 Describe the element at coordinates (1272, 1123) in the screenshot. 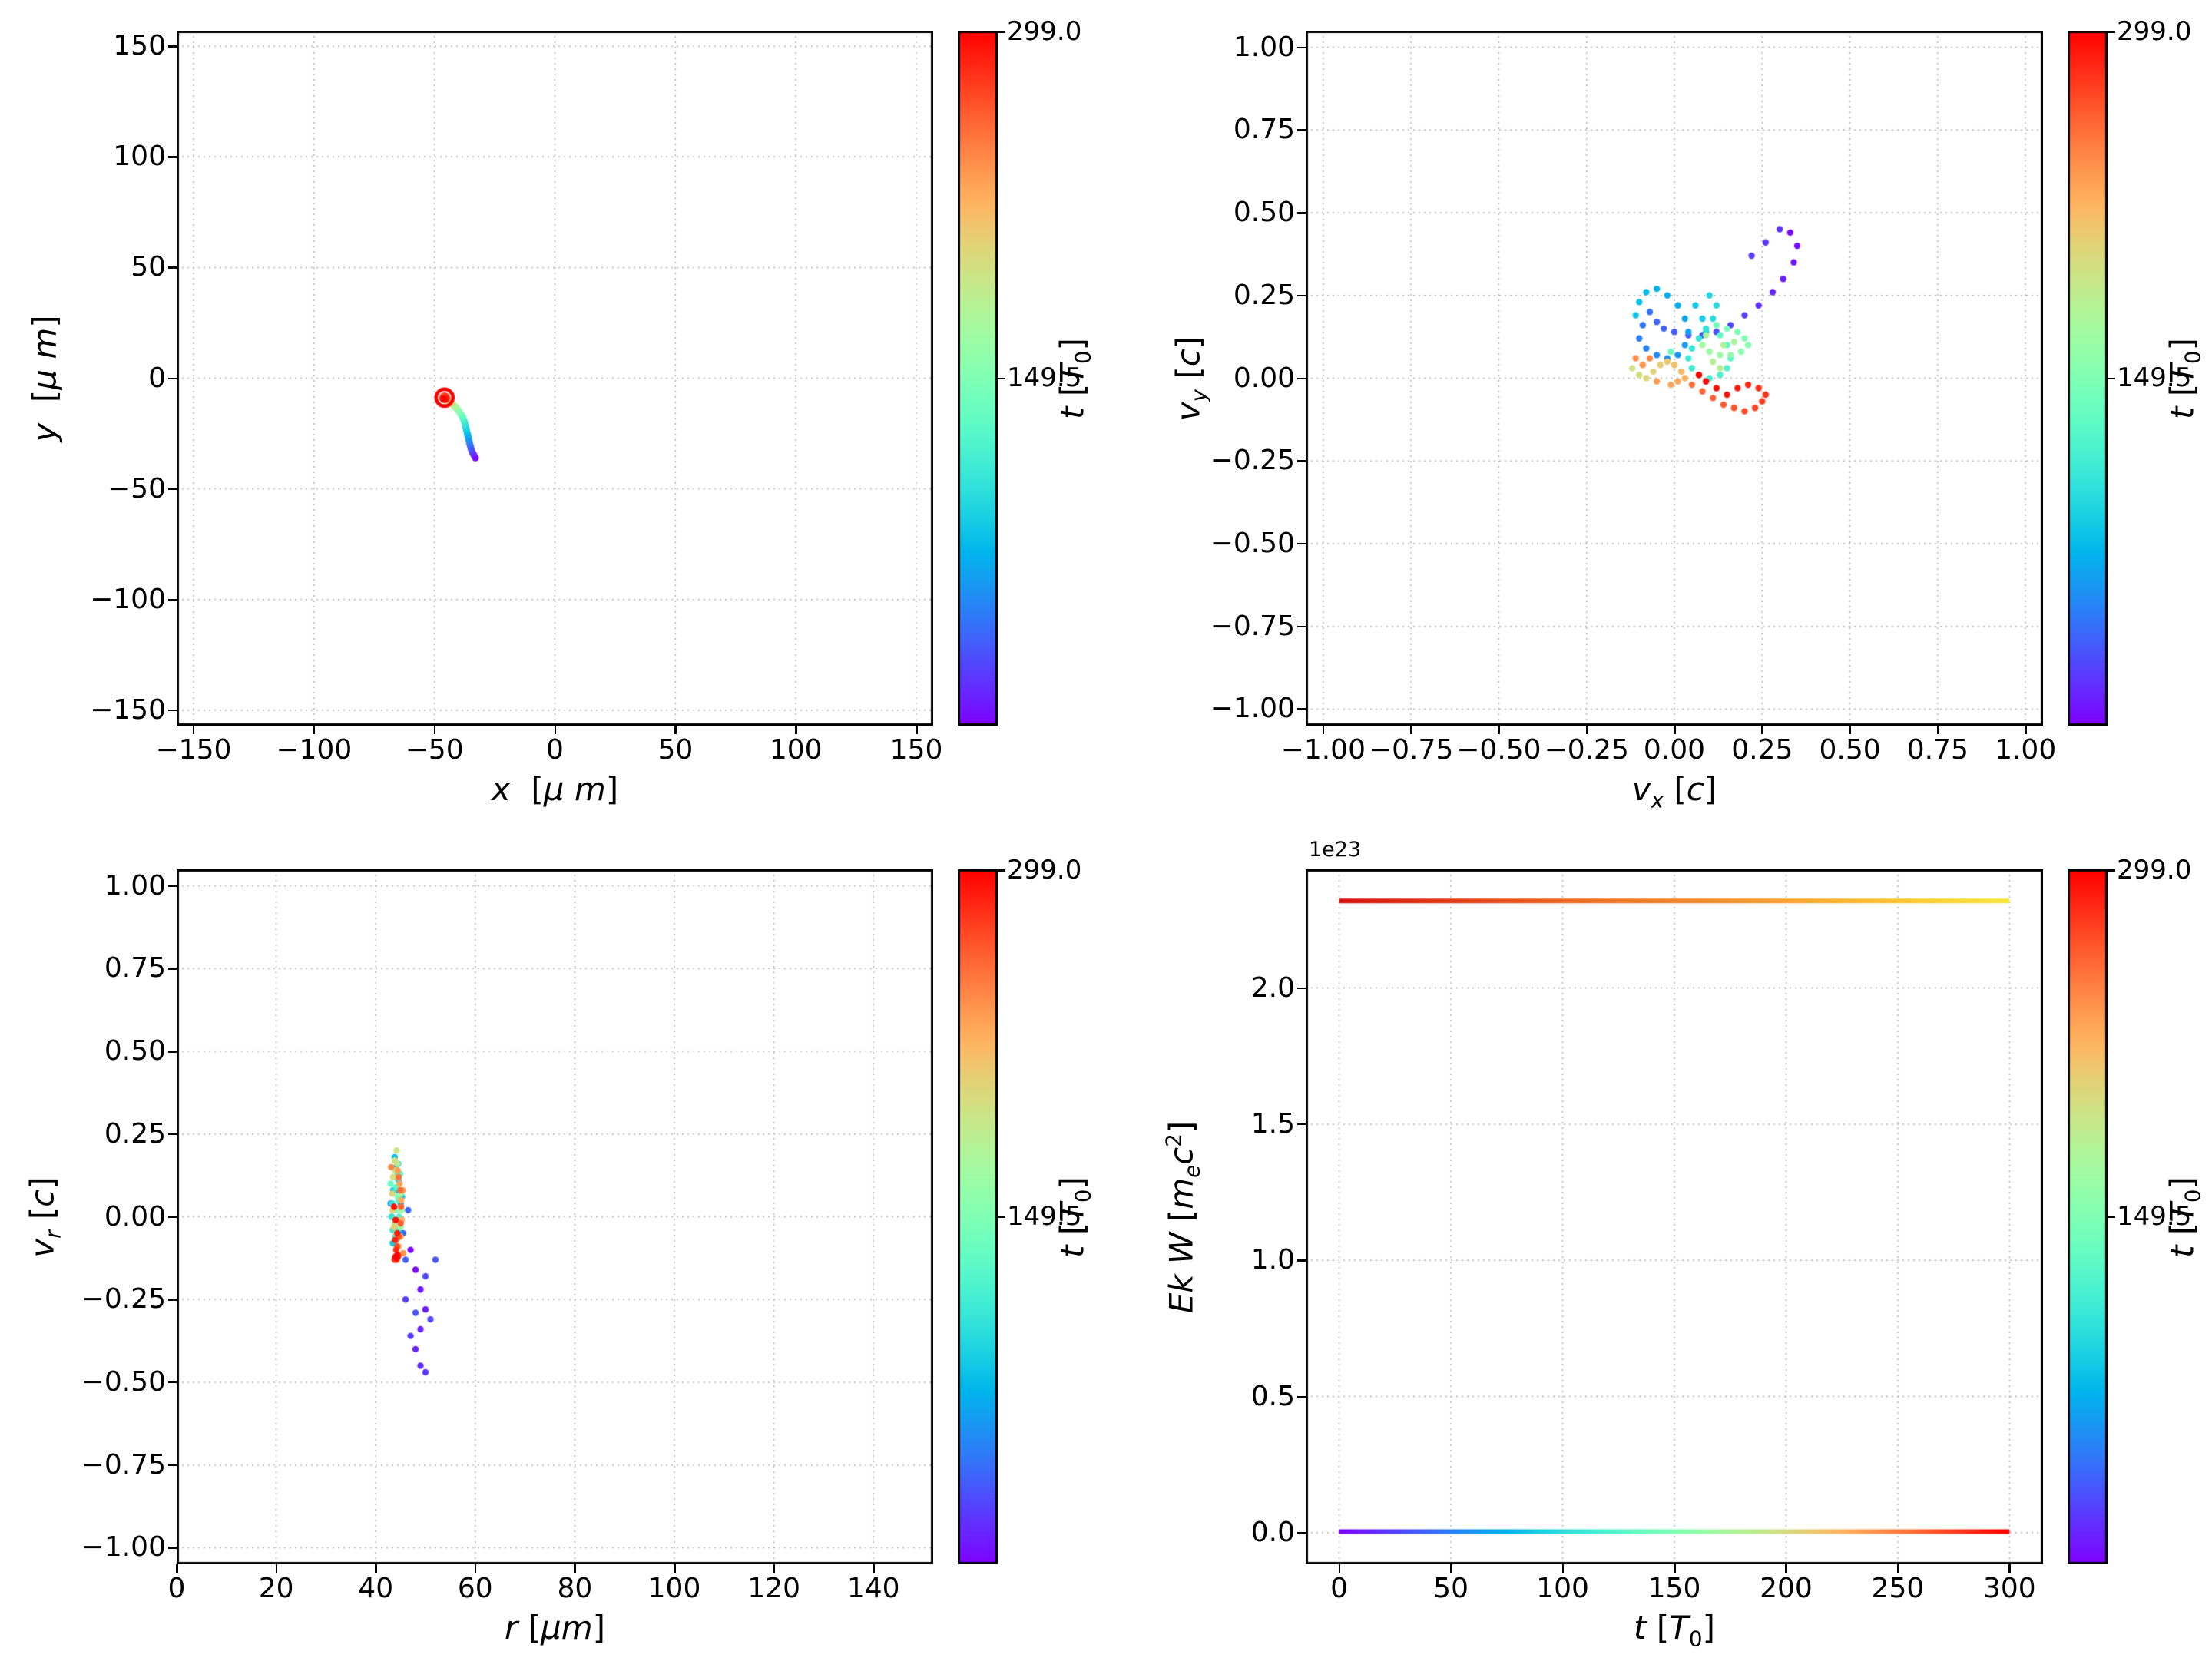

I see `y-tick-label: 1.5` at that location.